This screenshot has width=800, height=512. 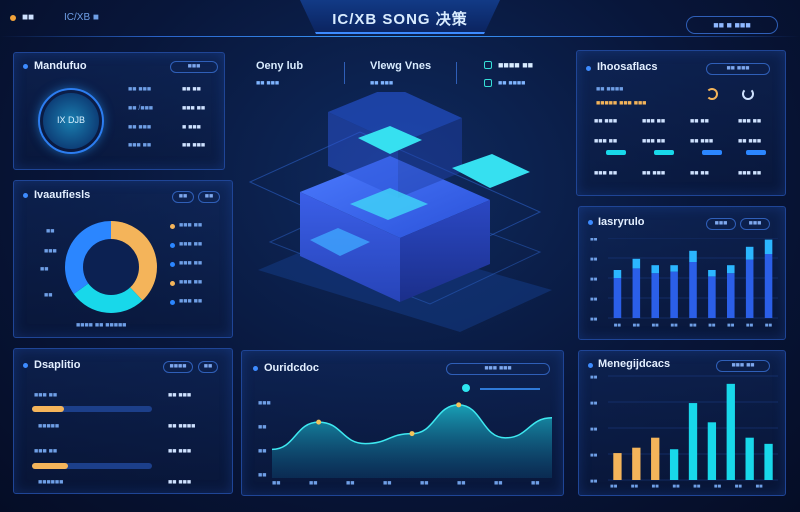 What do you see at coordinates (71, 121) in the screenshot?
I see `ring-gauge` at bounding box center [71, 121].